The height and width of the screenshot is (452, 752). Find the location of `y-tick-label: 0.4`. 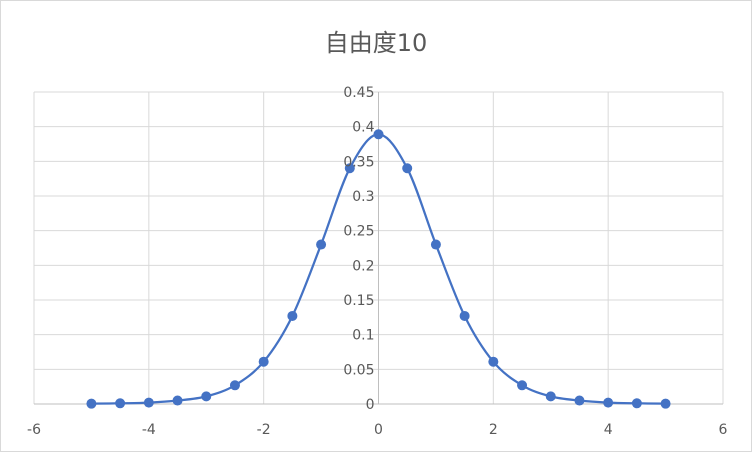

y-tick-label: 0.4 is located at coordinates (363, 128).